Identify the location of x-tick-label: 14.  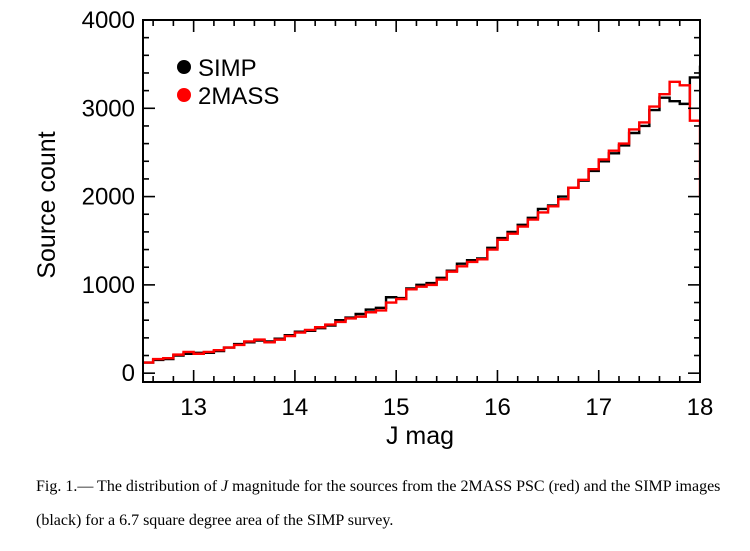
(295, 407).